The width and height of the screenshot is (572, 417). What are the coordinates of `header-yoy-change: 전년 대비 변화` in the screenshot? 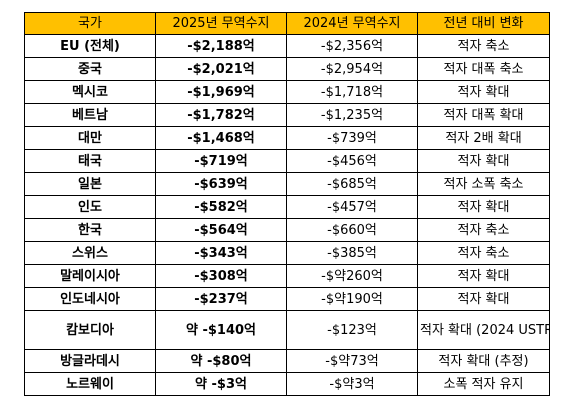 It's located at (483, 23).